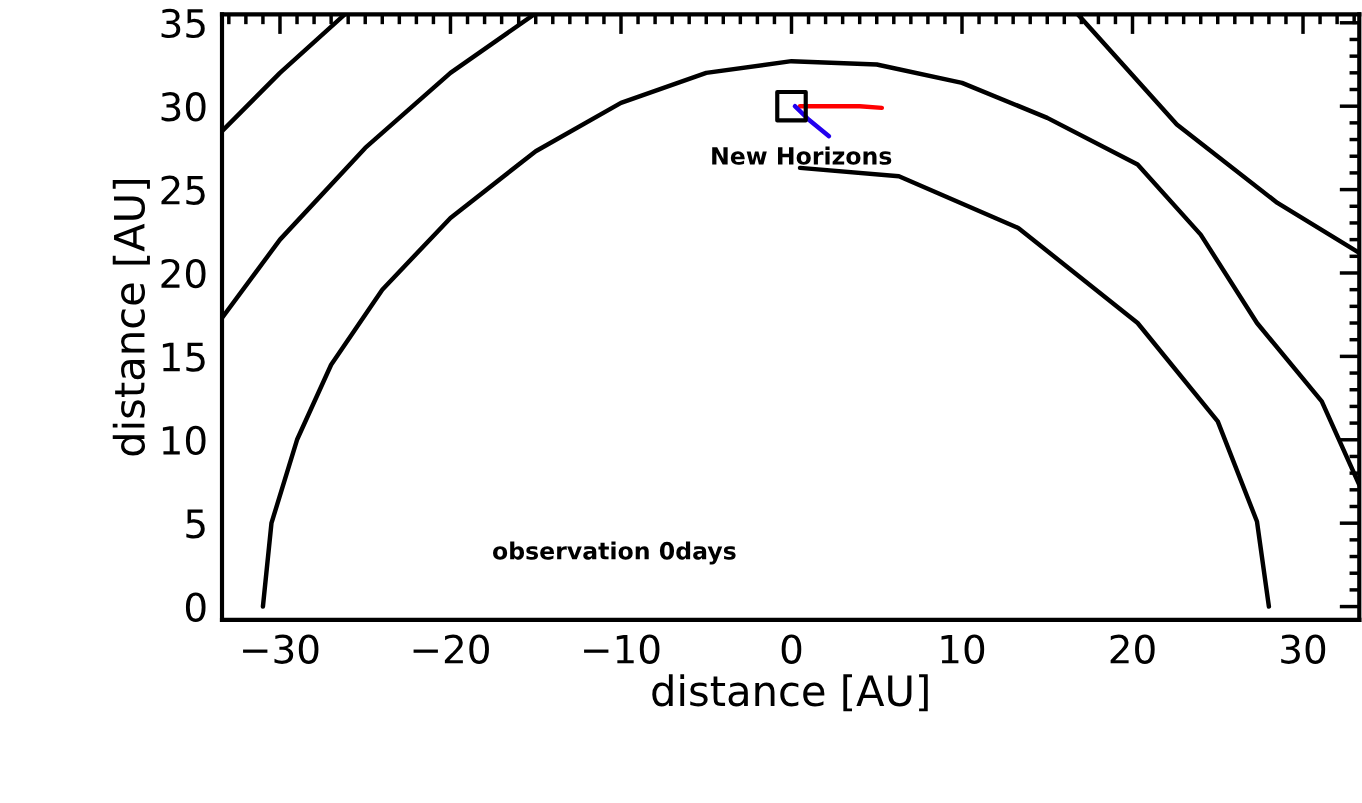 The height and width of the screenshot is (803, 1362). Describe the element at coordinates (802, 155) in the screenshot. I see `annotation: New Horizons` at that location.